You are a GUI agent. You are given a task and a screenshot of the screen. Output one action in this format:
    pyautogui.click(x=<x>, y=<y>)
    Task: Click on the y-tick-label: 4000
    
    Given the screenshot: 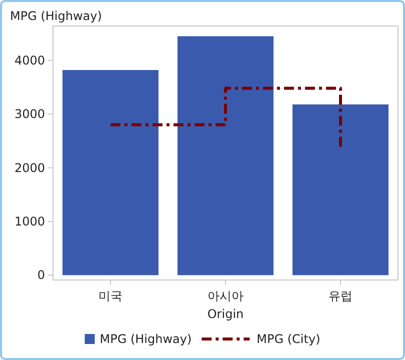 What is the action you would take?
    pyautogui.click(x=29, y=60)
    